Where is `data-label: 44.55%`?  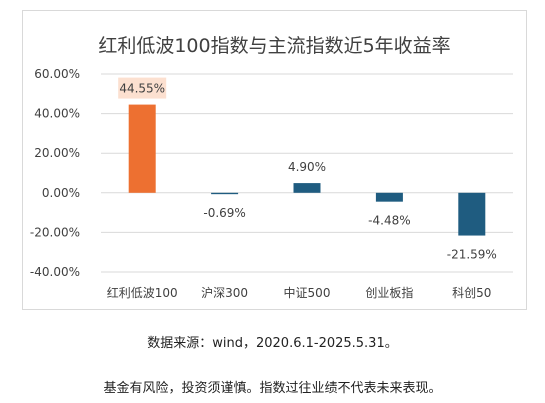
data-label: 44.55% is located at coordinates (142, 89).